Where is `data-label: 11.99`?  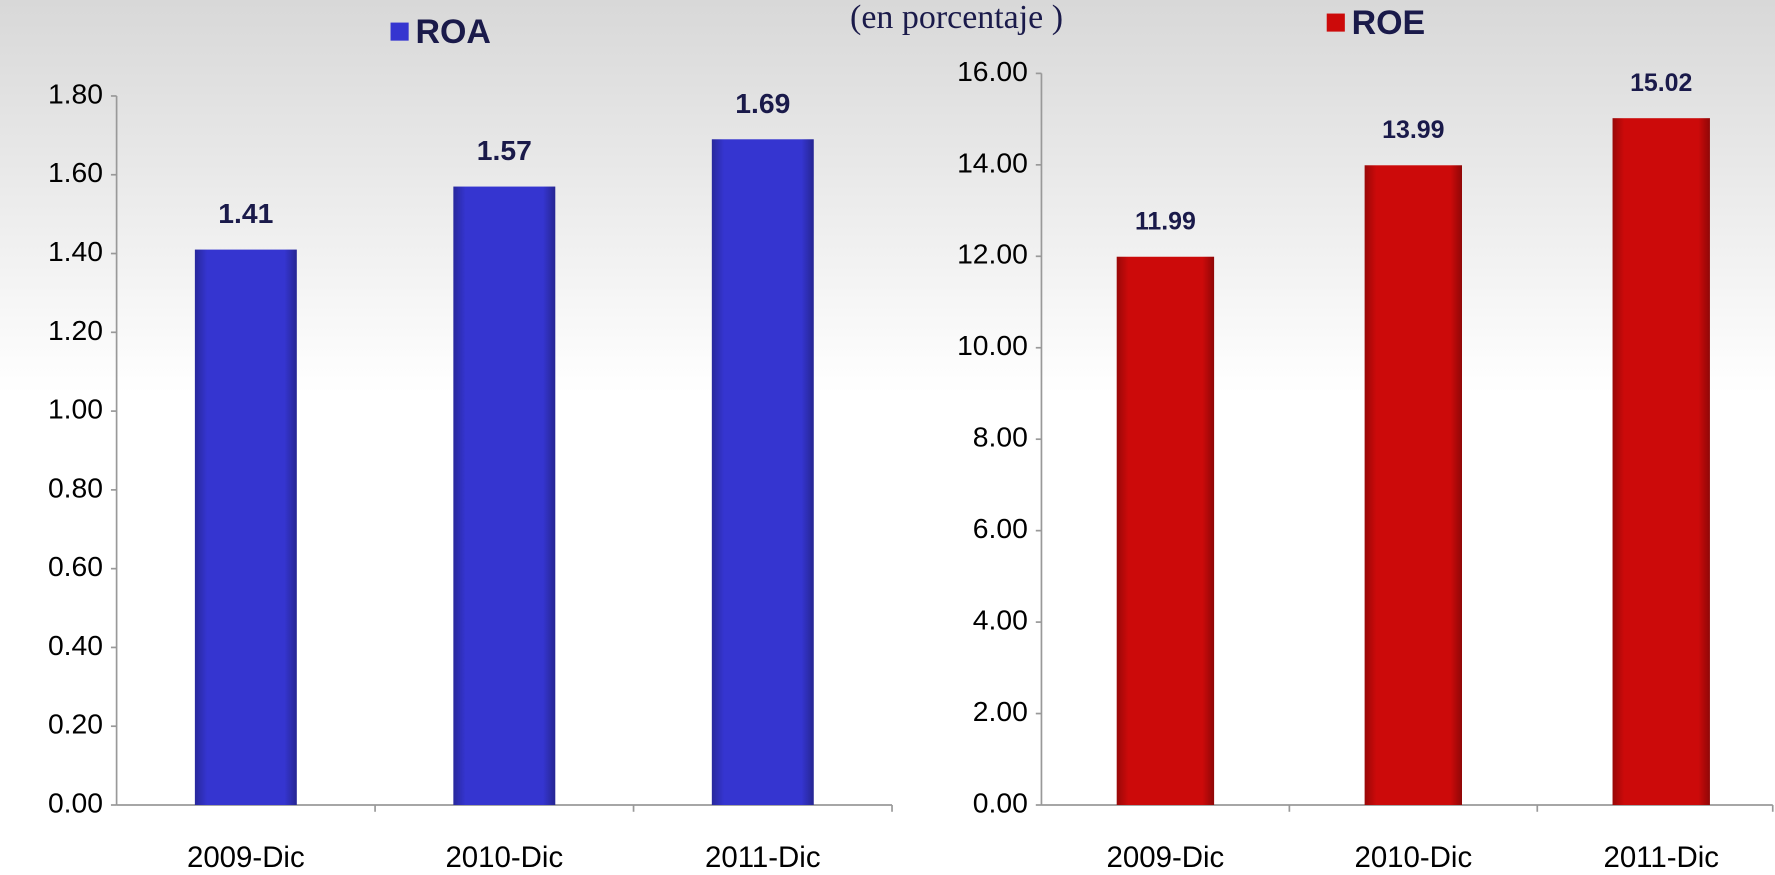
data-label: 11.99 is located at coordinates (1165, 221).